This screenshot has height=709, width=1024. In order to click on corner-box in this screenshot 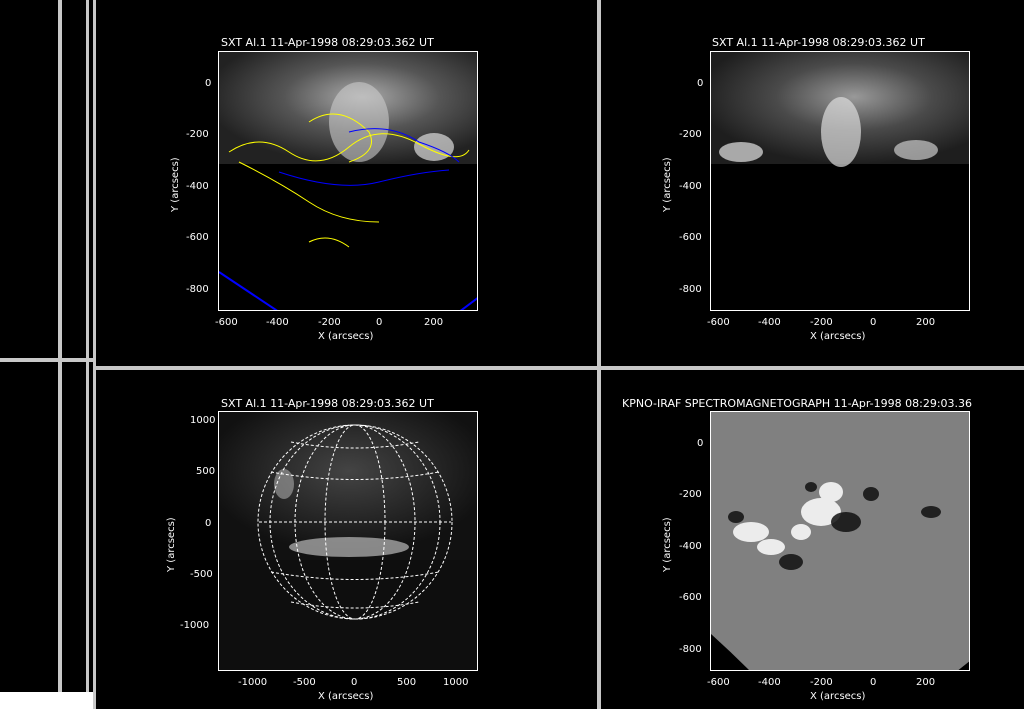, I will do `click(46, 700)`.